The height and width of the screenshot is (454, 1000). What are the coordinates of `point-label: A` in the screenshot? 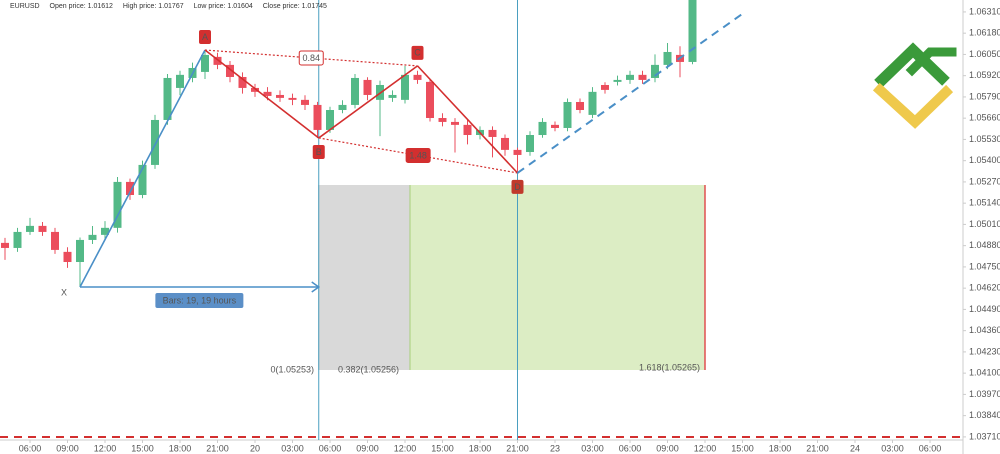 It's located at (205, 37).